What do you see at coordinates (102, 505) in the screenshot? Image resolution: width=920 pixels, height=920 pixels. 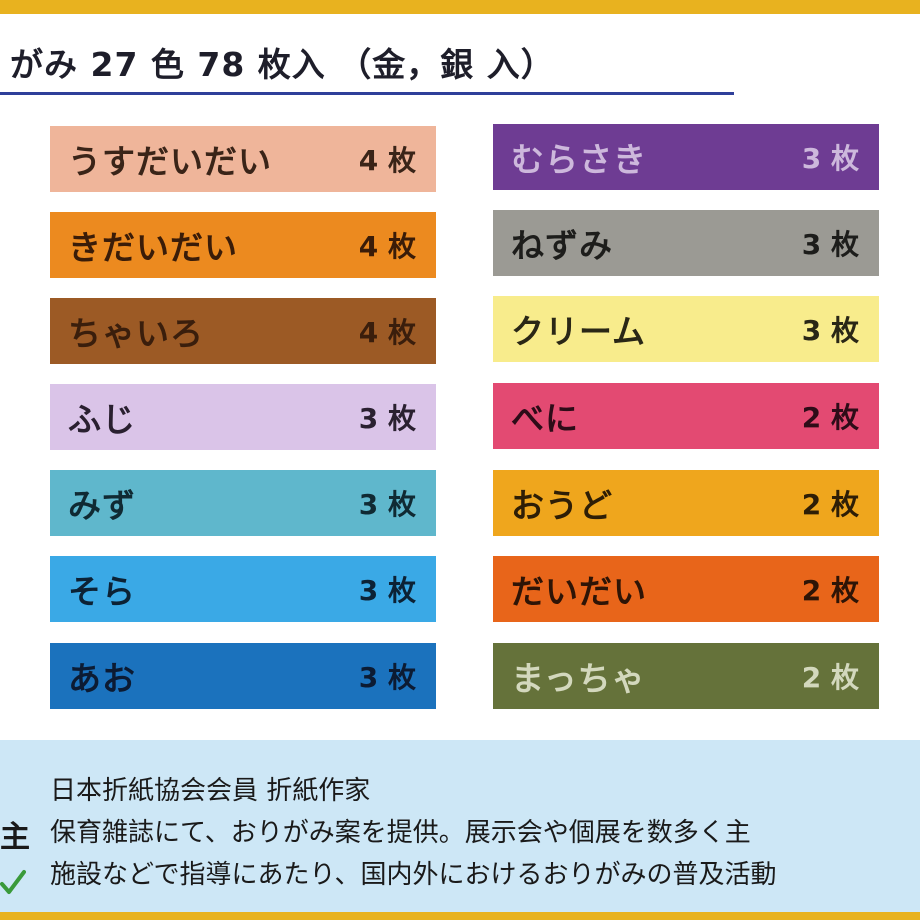 I see `color-name: みず` at bounding box center [102, 505].